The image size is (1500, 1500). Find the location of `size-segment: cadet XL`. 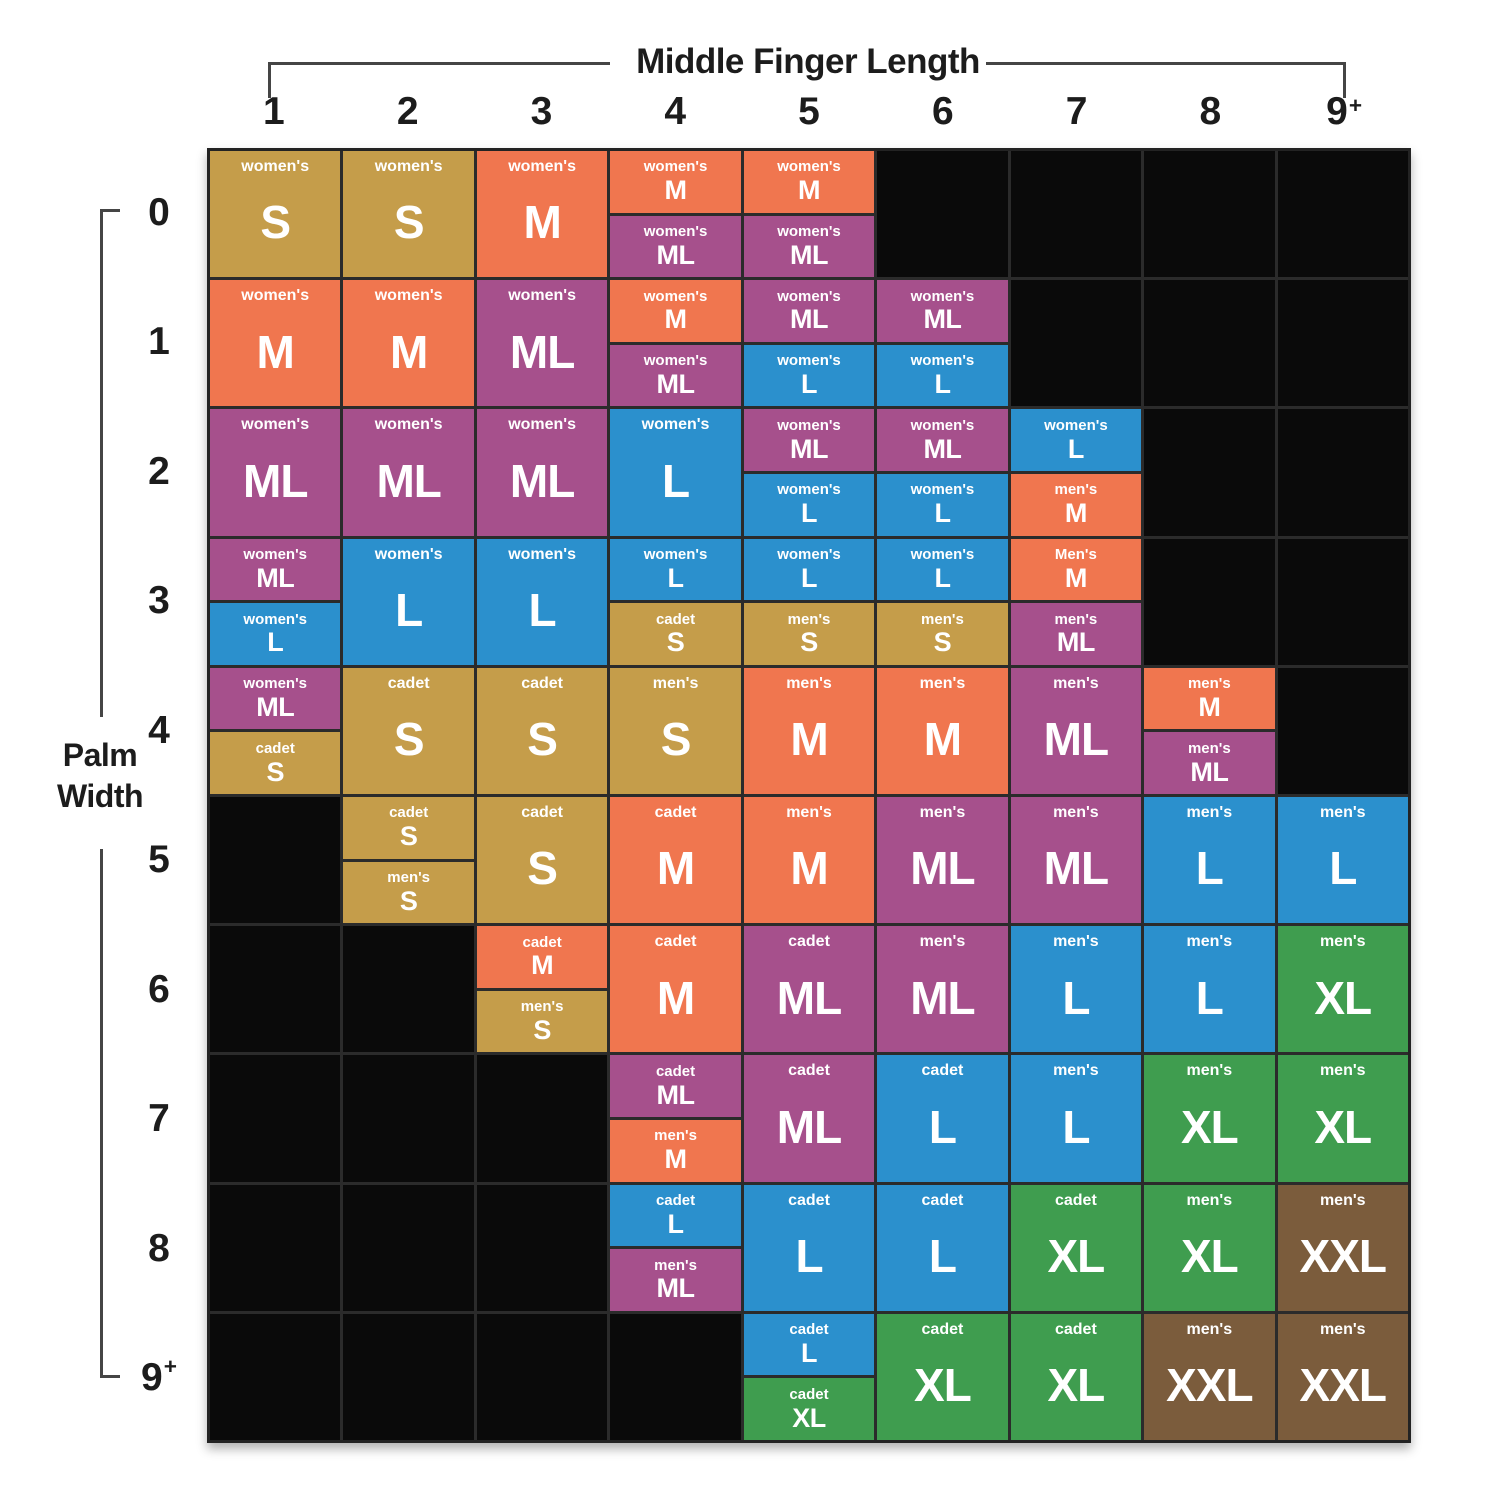

size-segment: cadet XL is located at coordinates (942, 1376).